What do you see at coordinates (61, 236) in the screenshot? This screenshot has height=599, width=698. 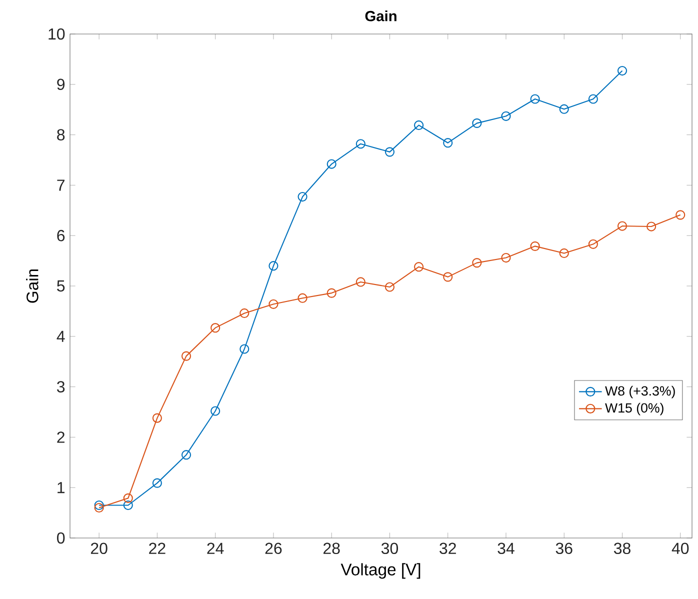 I see `y-tick-label: 6` at bounding box center [61, 236].